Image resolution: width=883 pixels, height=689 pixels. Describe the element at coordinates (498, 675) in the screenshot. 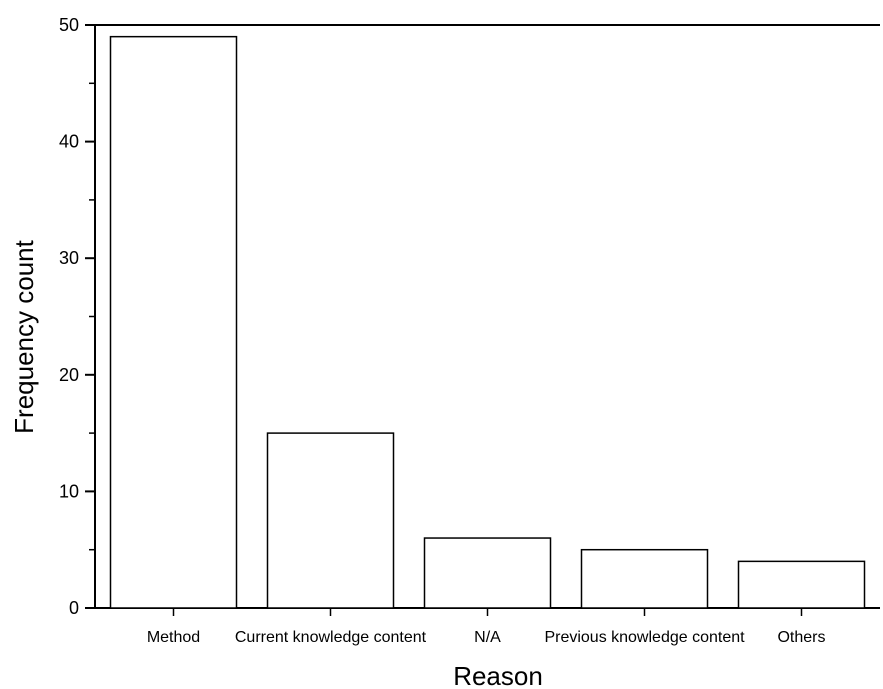

I see `x-axis-title: Reason` at that location.